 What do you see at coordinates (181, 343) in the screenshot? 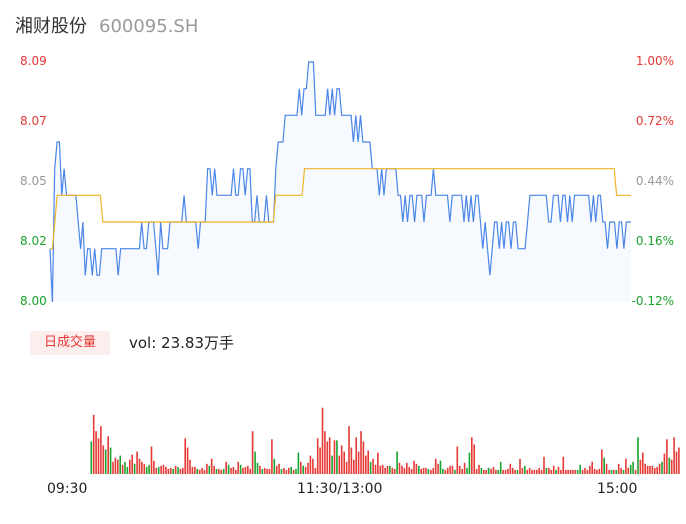
I see `volume-value: vol: 23.83万手` at bounding box center [181, 343].